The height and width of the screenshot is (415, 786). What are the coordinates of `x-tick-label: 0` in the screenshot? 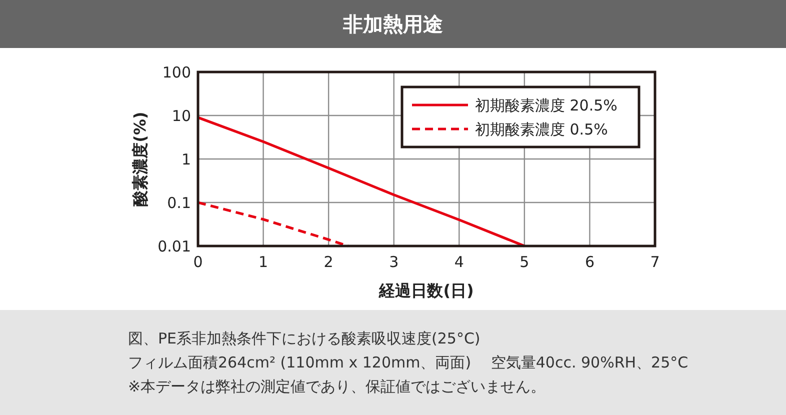 It's located at (198, 262).